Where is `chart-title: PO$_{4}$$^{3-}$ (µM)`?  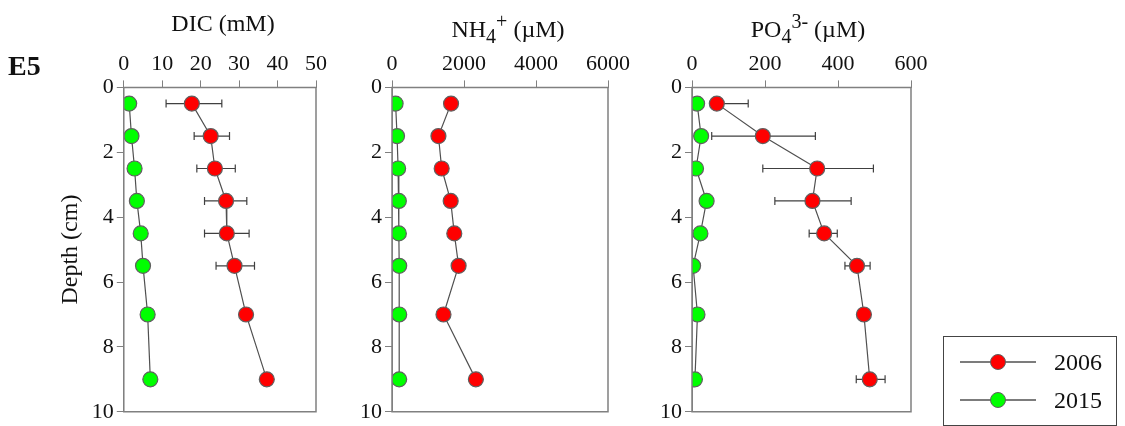
chart-title: PO$_{4}$$^{3-}$ (µM) is located at coordinates (808, 29).